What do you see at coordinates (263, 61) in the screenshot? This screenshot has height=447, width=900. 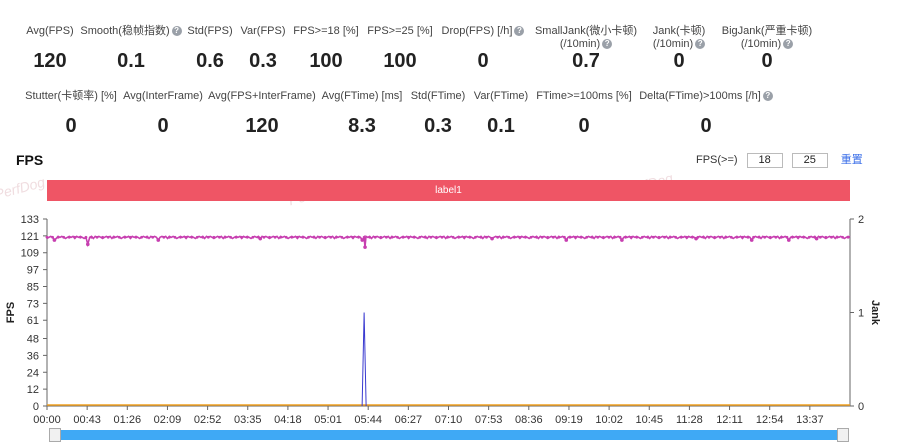 I see `stat-value: 0.3` at bounding box center [263, 61].